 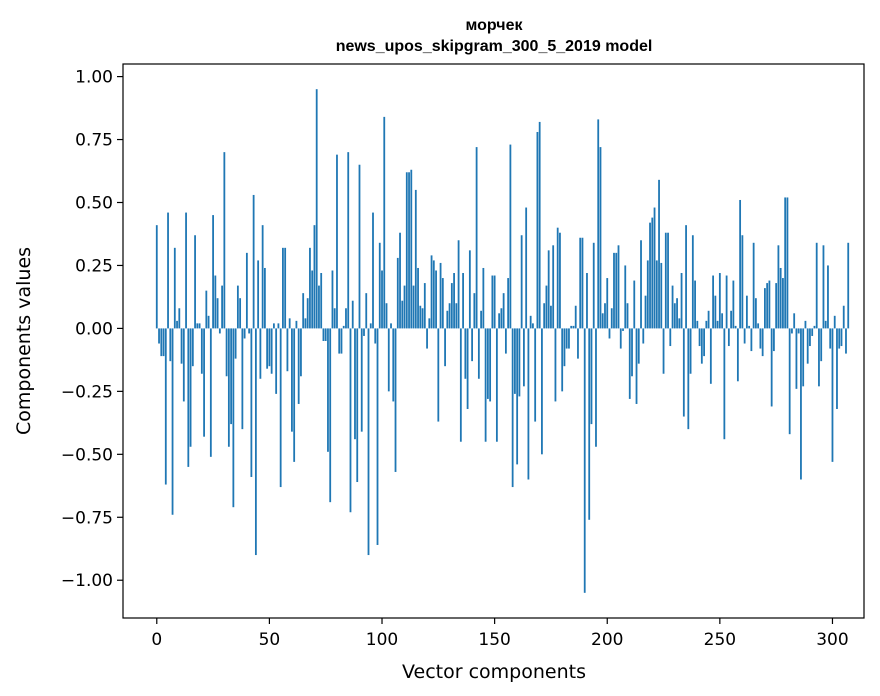 I want to click on y-axis-title: Components values, so click(x=24, y=341).